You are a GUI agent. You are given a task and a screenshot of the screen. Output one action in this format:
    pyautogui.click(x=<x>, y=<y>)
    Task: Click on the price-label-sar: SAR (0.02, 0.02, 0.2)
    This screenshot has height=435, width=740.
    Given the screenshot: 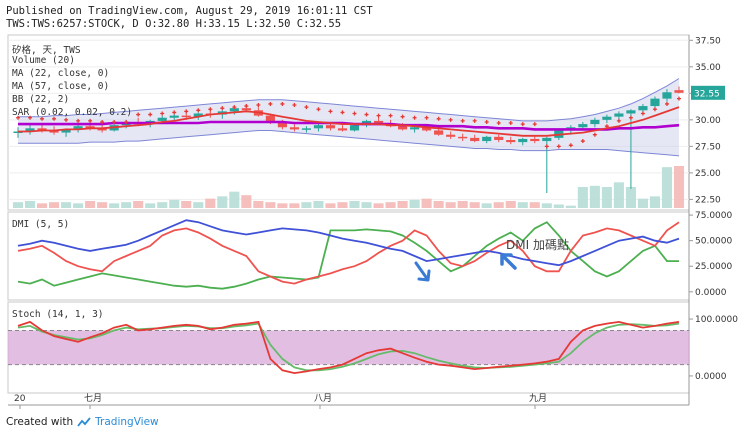 What is the action you would take?
    pyautogui.click(x=72, y=112)
    